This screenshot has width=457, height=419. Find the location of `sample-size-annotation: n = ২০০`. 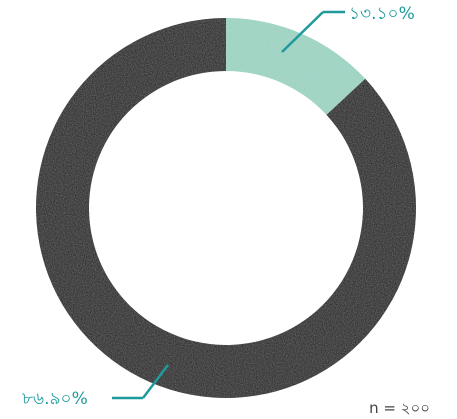

sample-size-annotation: n = ২০০ is located at coordinates (399, 408).